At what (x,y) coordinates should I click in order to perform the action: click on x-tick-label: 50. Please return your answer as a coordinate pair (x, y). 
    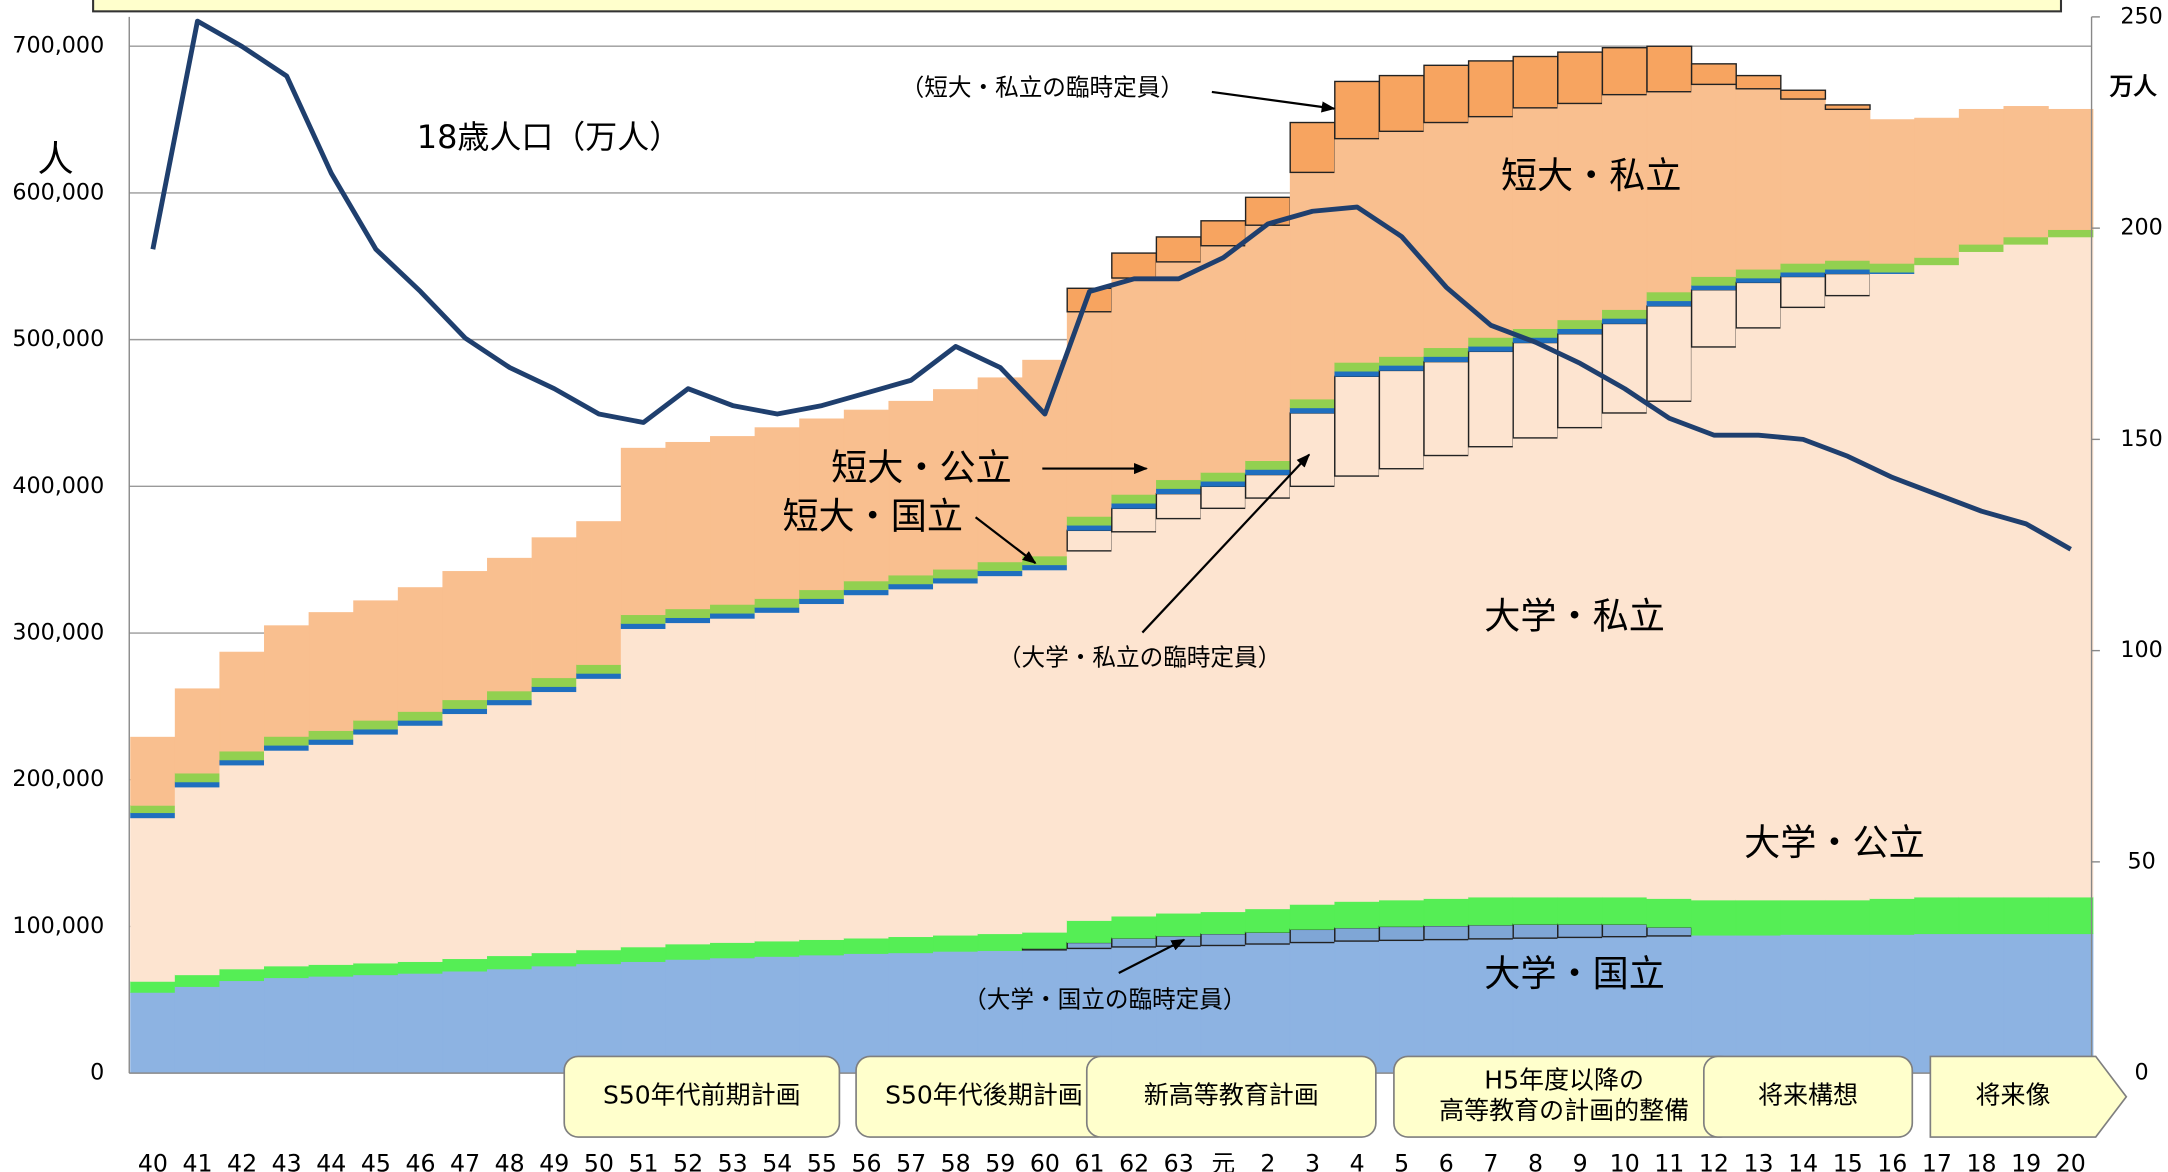
    Looking at the image, I should click on (599, 1160).